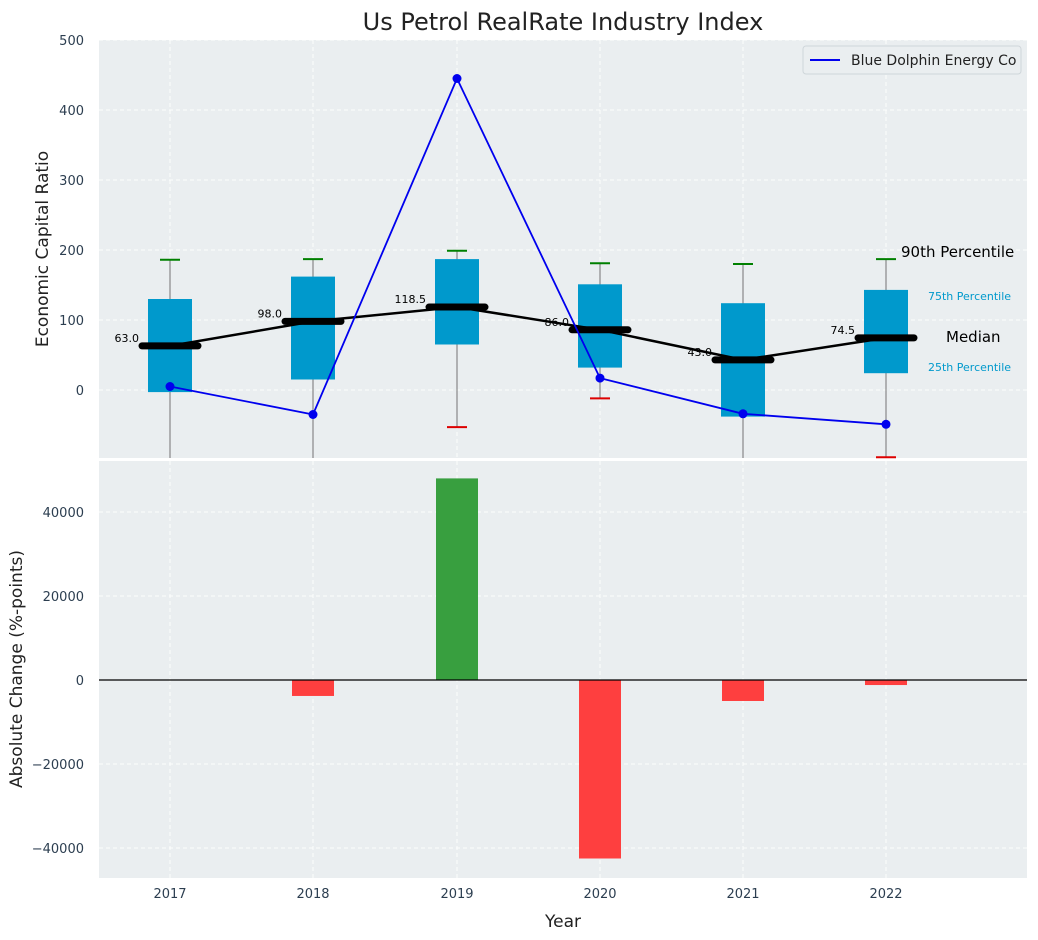 The image size is (1038, 940). What do you see at coordinates (71, 181) in the screenshot?
I see `top-y-tick-label: 300` at bounding box center [71, 181].